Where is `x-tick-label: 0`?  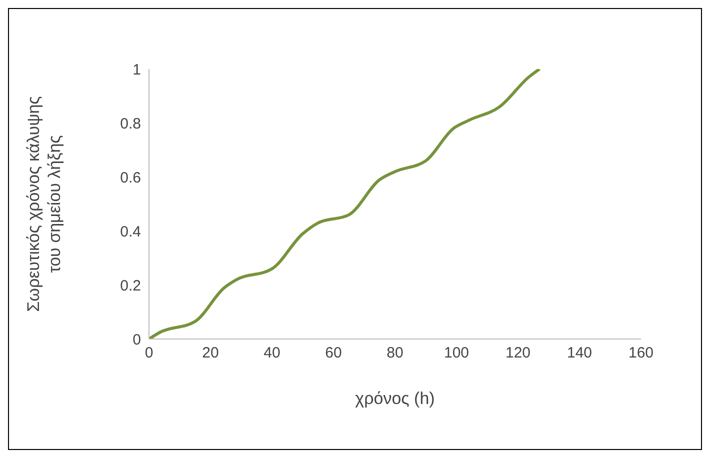 x-tick-label: 0 is located at coordinates (149, 353).